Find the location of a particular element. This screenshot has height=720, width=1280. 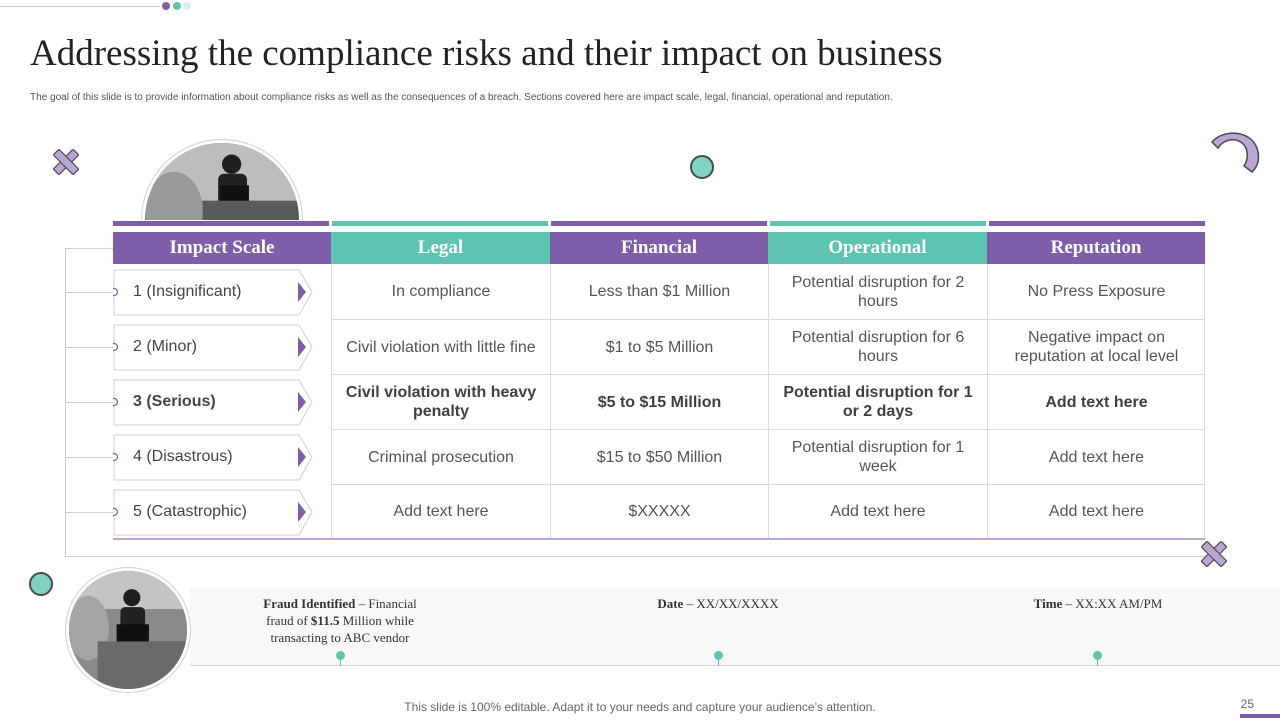

header-impact-scale: Impact Scale is located at coordinates (222, 248).